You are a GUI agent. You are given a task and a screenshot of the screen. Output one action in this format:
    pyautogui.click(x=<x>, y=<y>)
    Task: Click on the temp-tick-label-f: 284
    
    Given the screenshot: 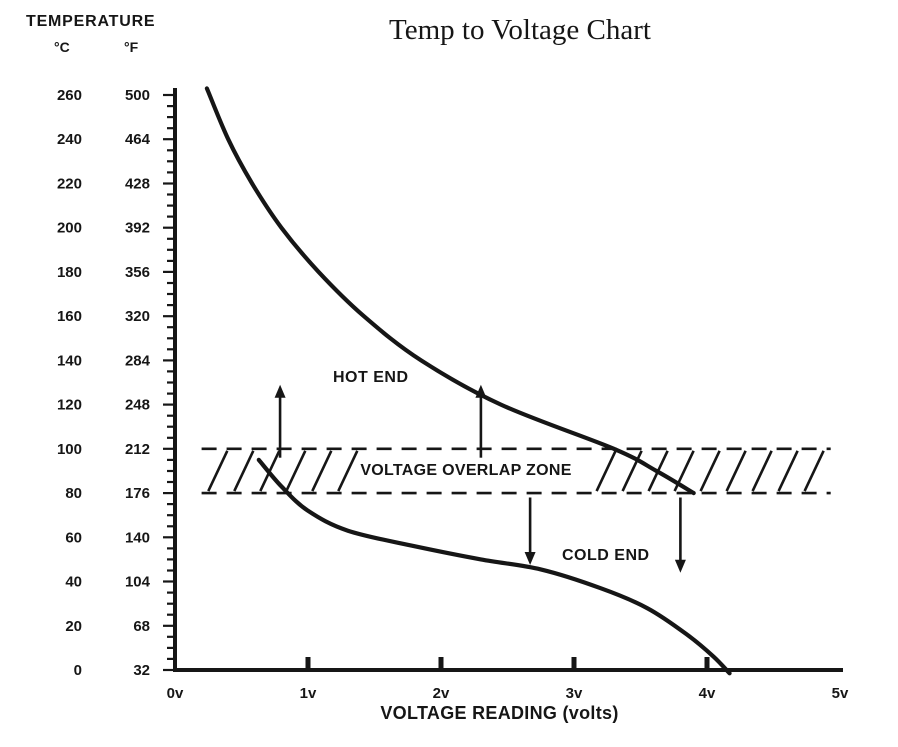 What is the action you would take?
    pyautogui.click(x=138, y=360)
    